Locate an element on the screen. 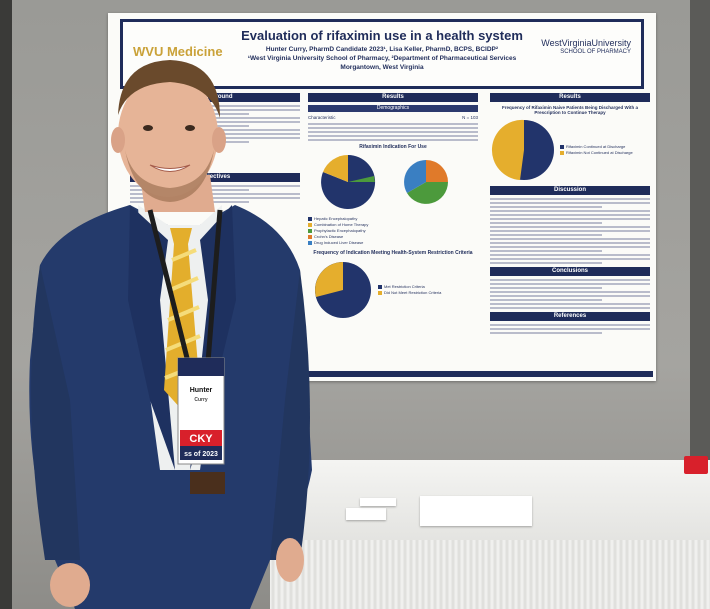 This screenshot has height=609, width=710. legend-continued: Rifaximin Continued at Discharge is located at coordinates (596, 146).